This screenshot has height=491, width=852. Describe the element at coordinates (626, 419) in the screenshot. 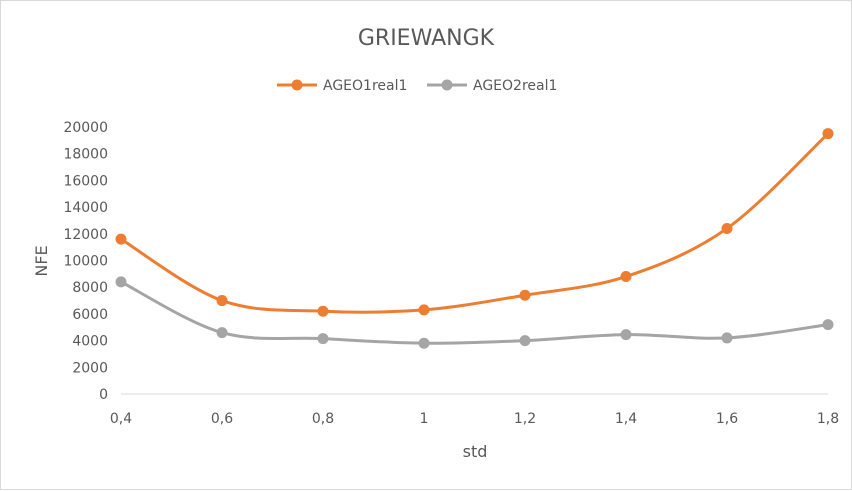

I see `x-tick-label: 1,4` at that location.